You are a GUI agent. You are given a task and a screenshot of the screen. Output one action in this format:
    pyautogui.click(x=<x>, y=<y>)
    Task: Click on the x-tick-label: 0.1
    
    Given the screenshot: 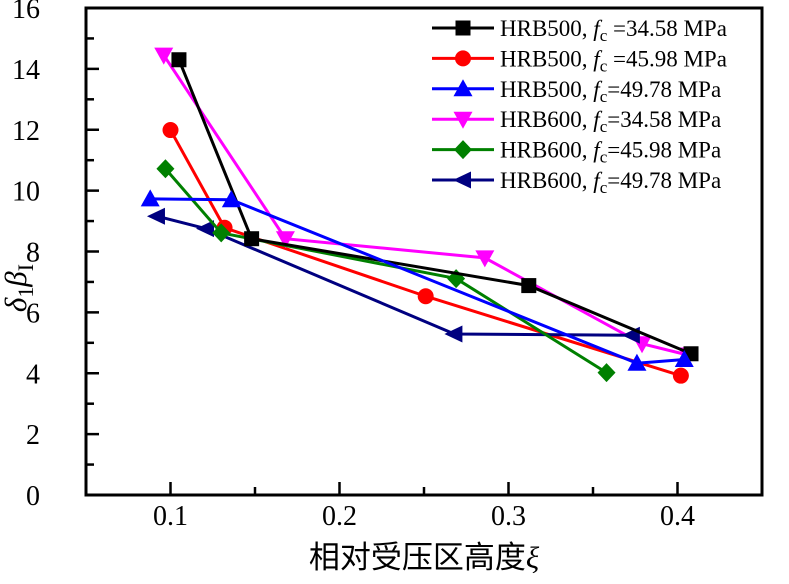 What is the action you would take?
    pyautogui.click(x=170, y=516)
    